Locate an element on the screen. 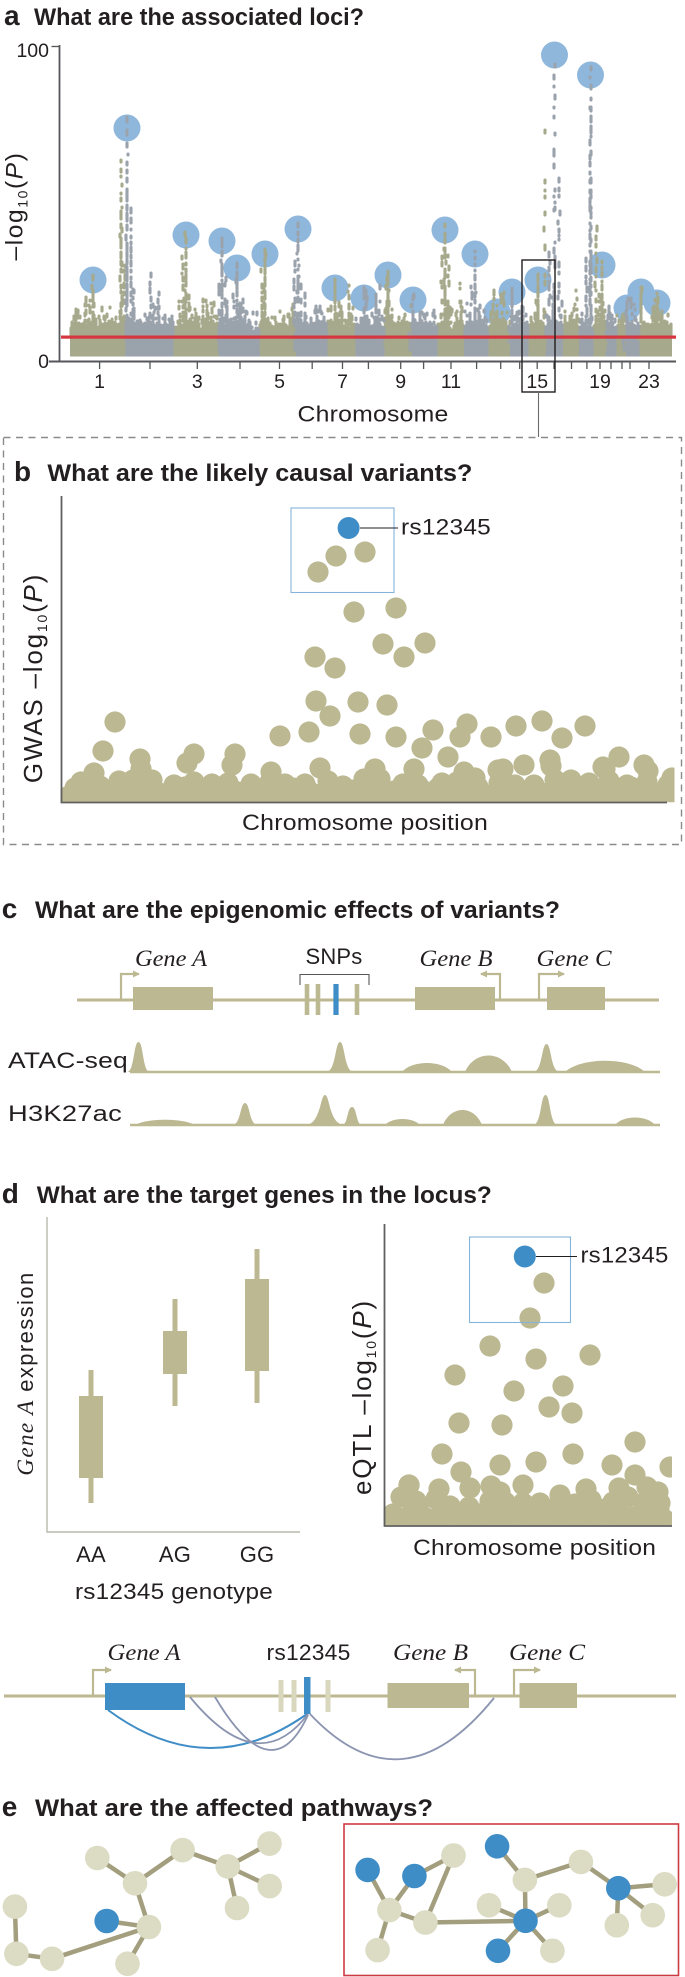  svg-text: 0 is located at coordinates (43, 362).